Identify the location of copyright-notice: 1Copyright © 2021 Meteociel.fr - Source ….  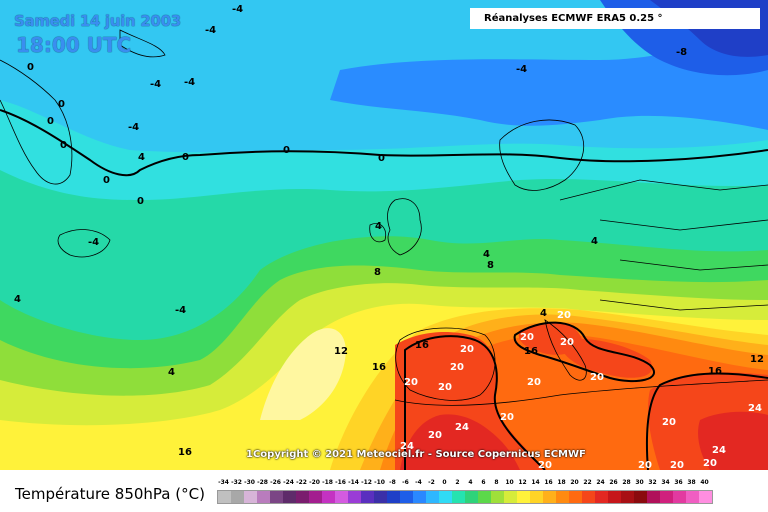
(416, 454).